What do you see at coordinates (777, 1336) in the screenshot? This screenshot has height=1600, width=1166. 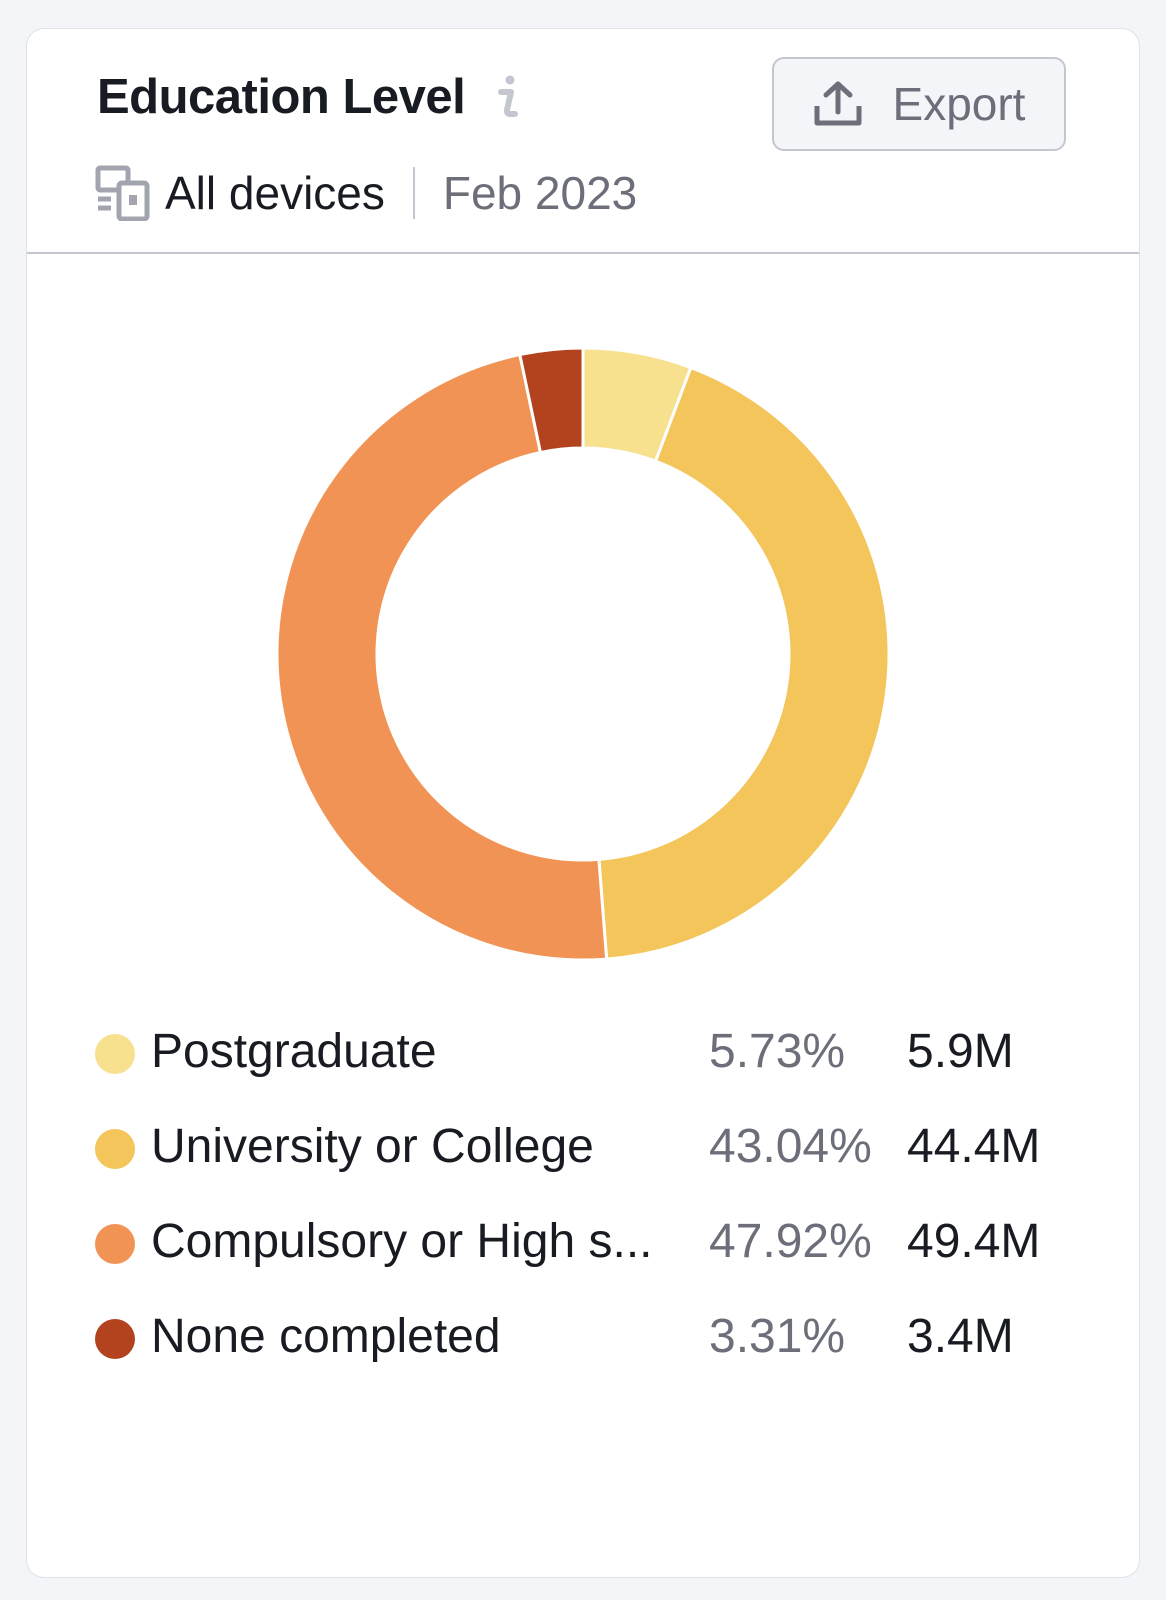 I see `legend-percent: 3.31%` at bounding box center [777, 1336].